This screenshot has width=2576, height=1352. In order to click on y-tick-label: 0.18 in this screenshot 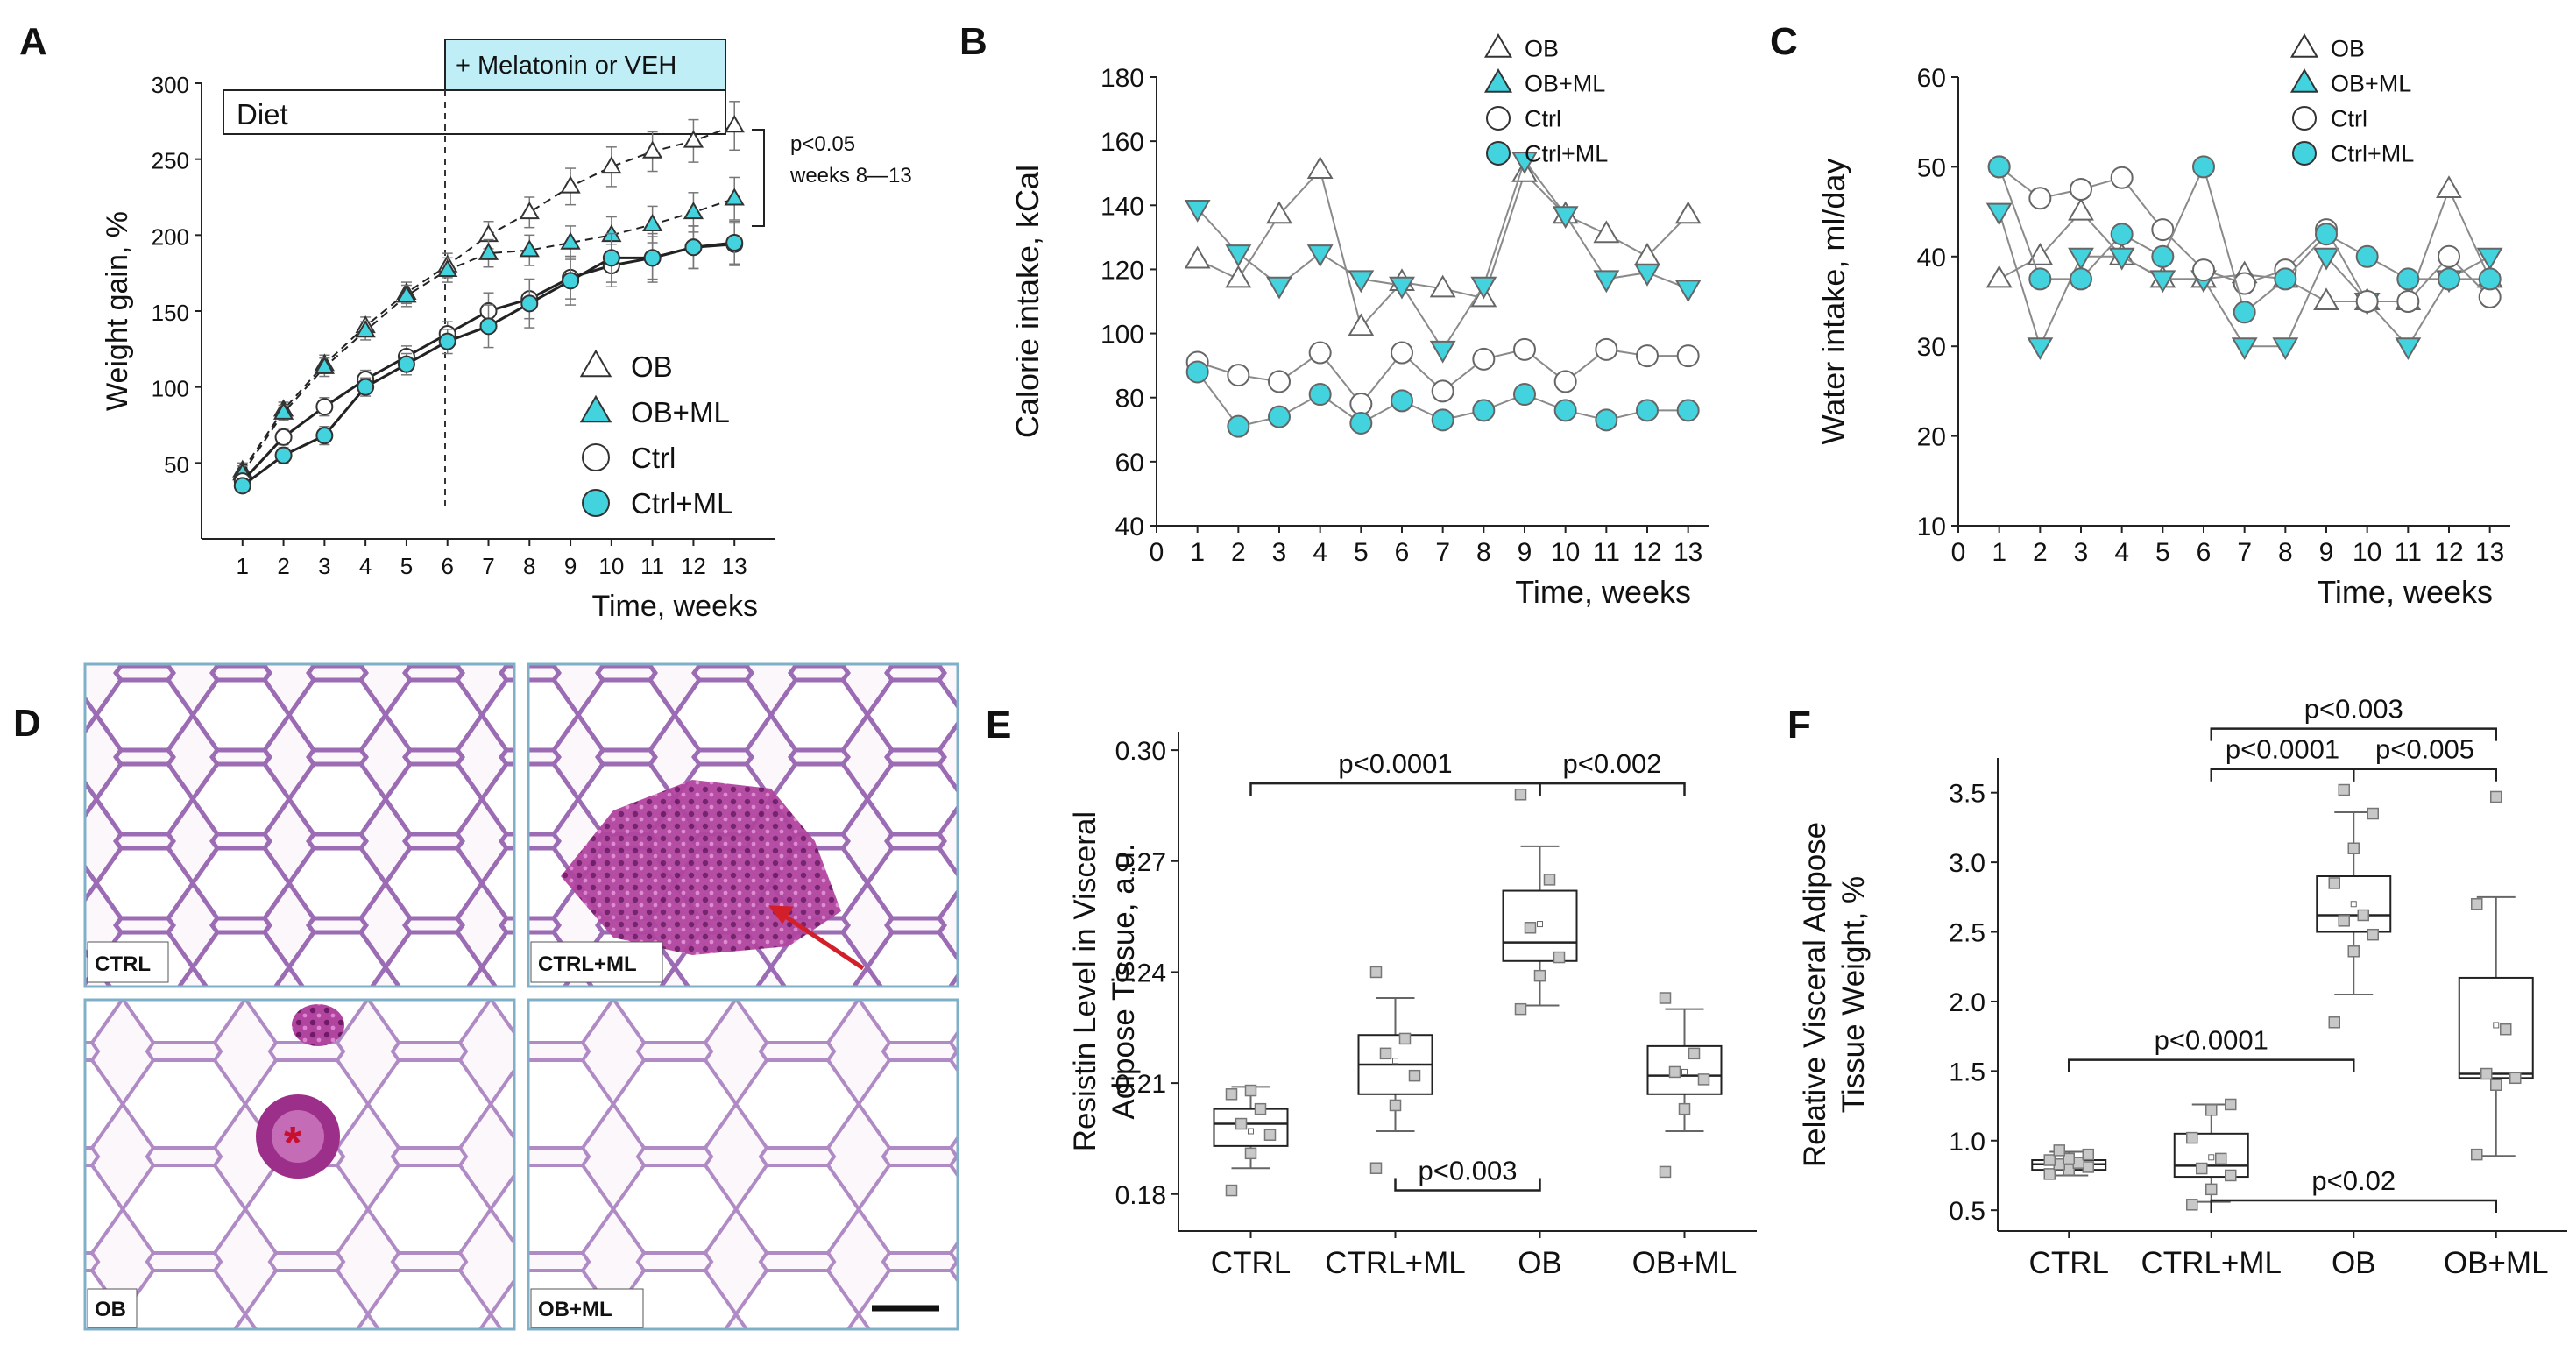, I will do `click(1140, 1195)`.